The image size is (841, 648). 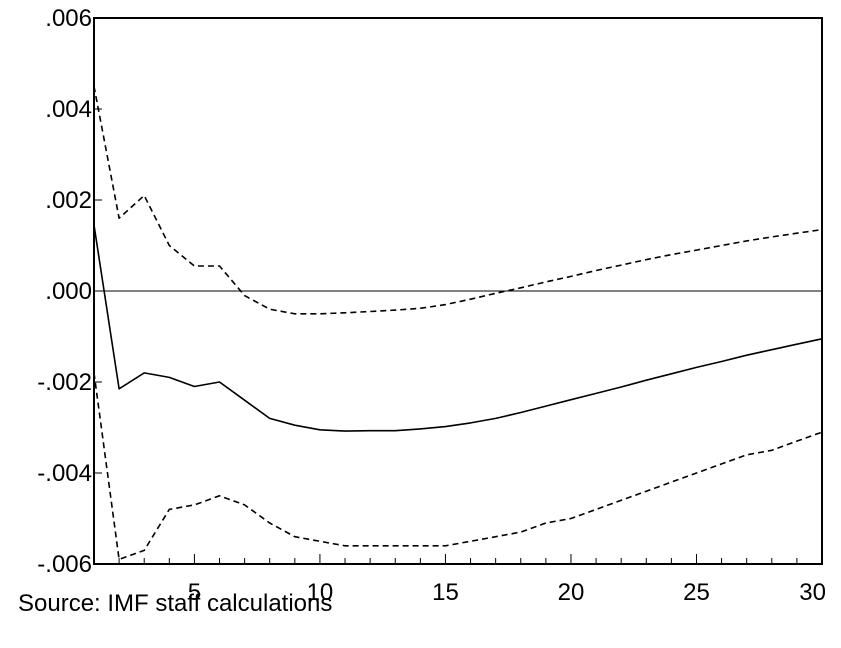 I want to click on x-tick-label: 15, so click(x=445, y=592).